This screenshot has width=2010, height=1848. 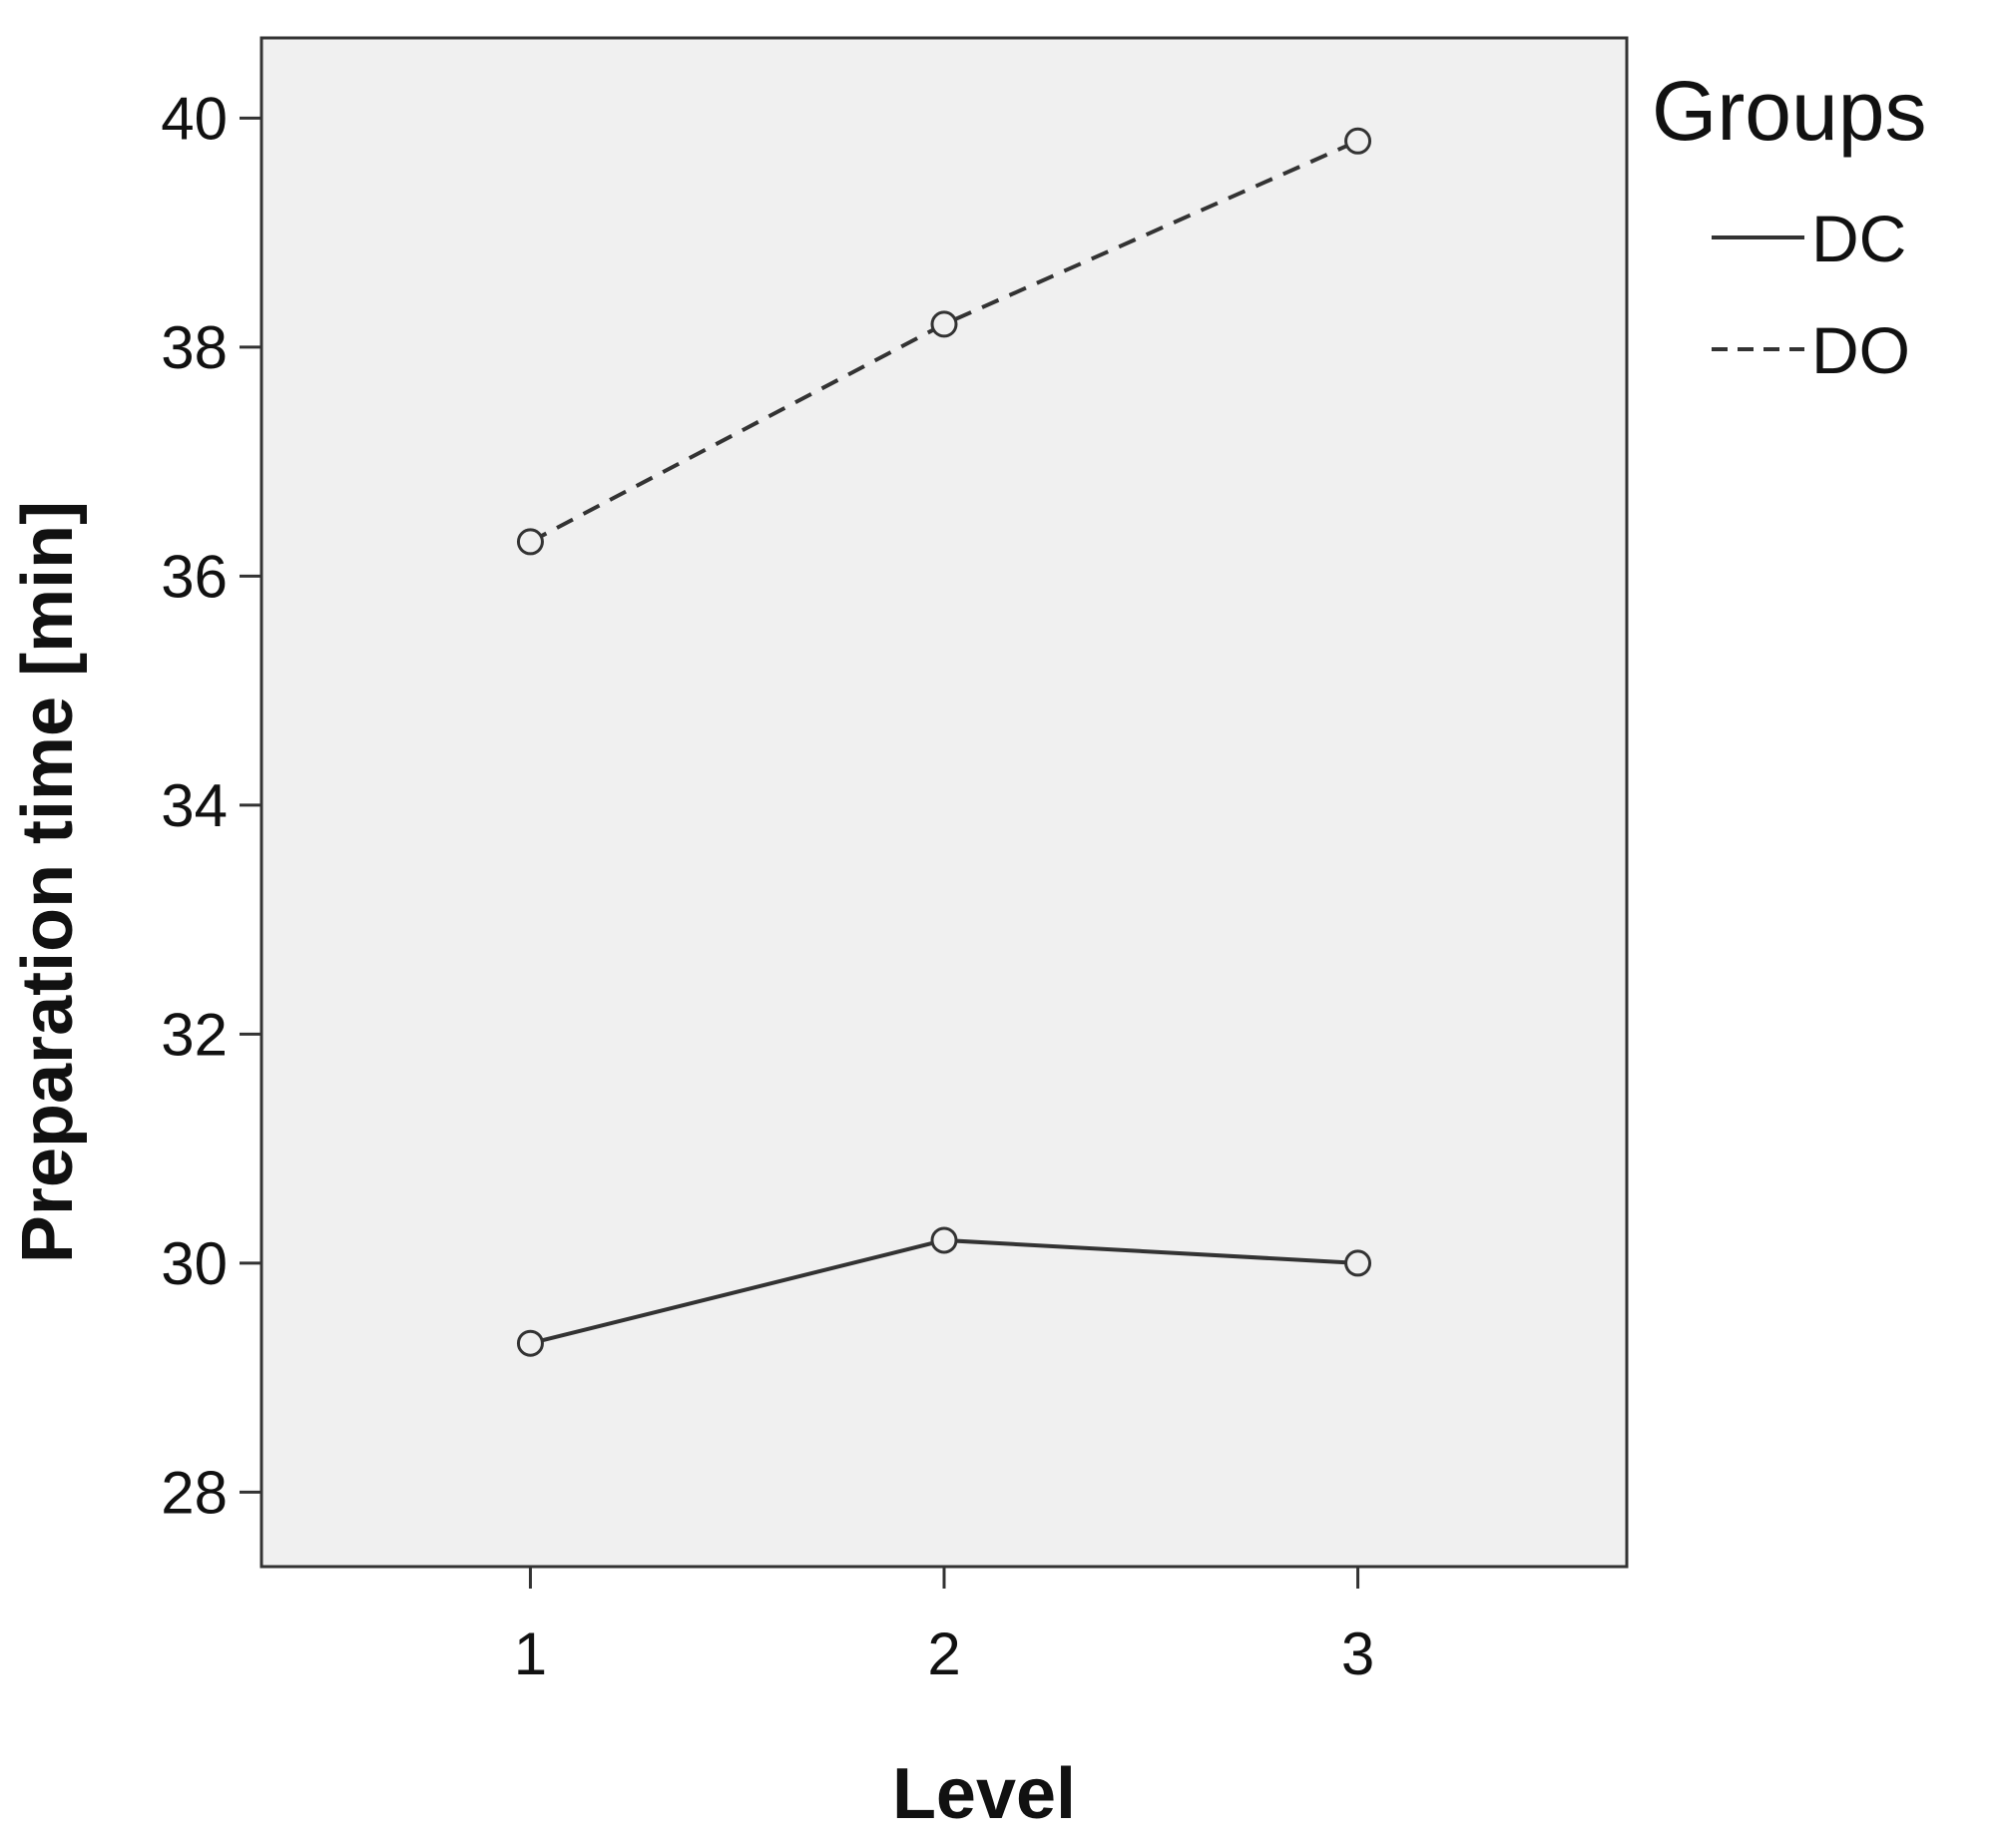 What do you see at coordinates (944, 341) in the screenshot?
I see `series-line-do` at bounding box center [944, 341].